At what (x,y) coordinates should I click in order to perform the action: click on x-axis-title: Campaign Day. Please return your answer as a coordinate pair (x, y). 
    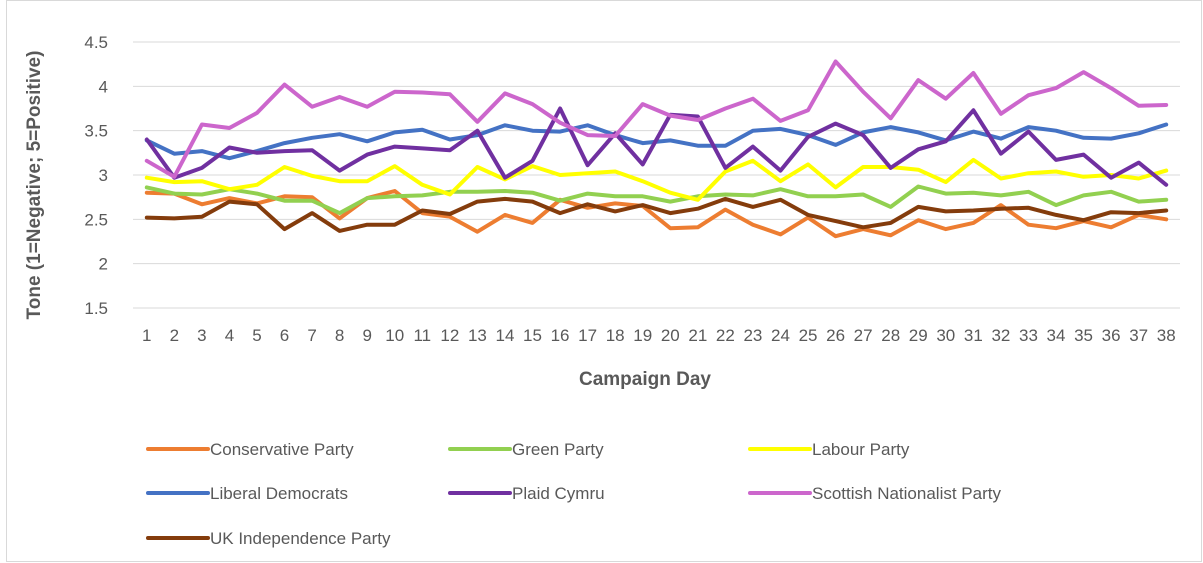
    Looking at the image, I should click on (645, 379).